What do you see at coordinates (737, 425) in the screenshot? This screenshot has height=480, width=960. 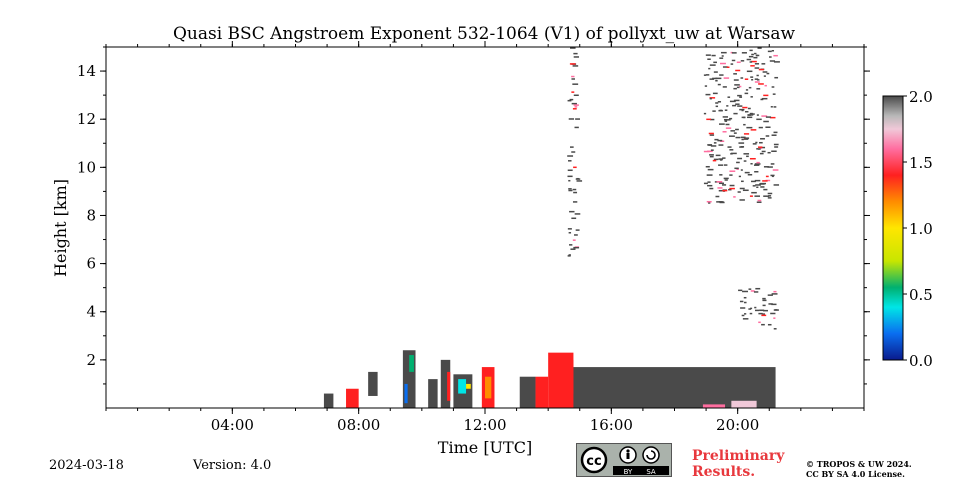 I see `x-tick-label: 20:00` at bounding box center [737, 425].